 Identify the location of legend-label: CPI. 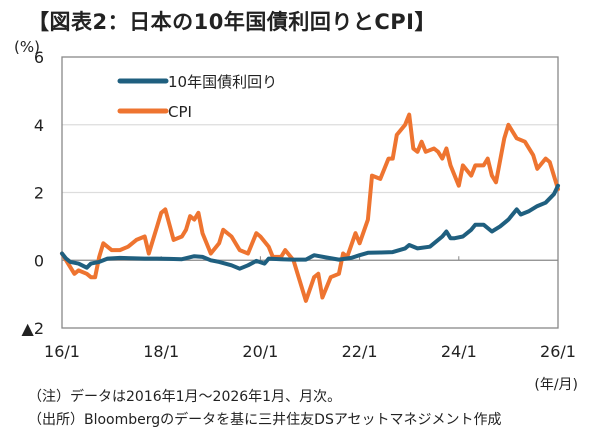
(180, 112).